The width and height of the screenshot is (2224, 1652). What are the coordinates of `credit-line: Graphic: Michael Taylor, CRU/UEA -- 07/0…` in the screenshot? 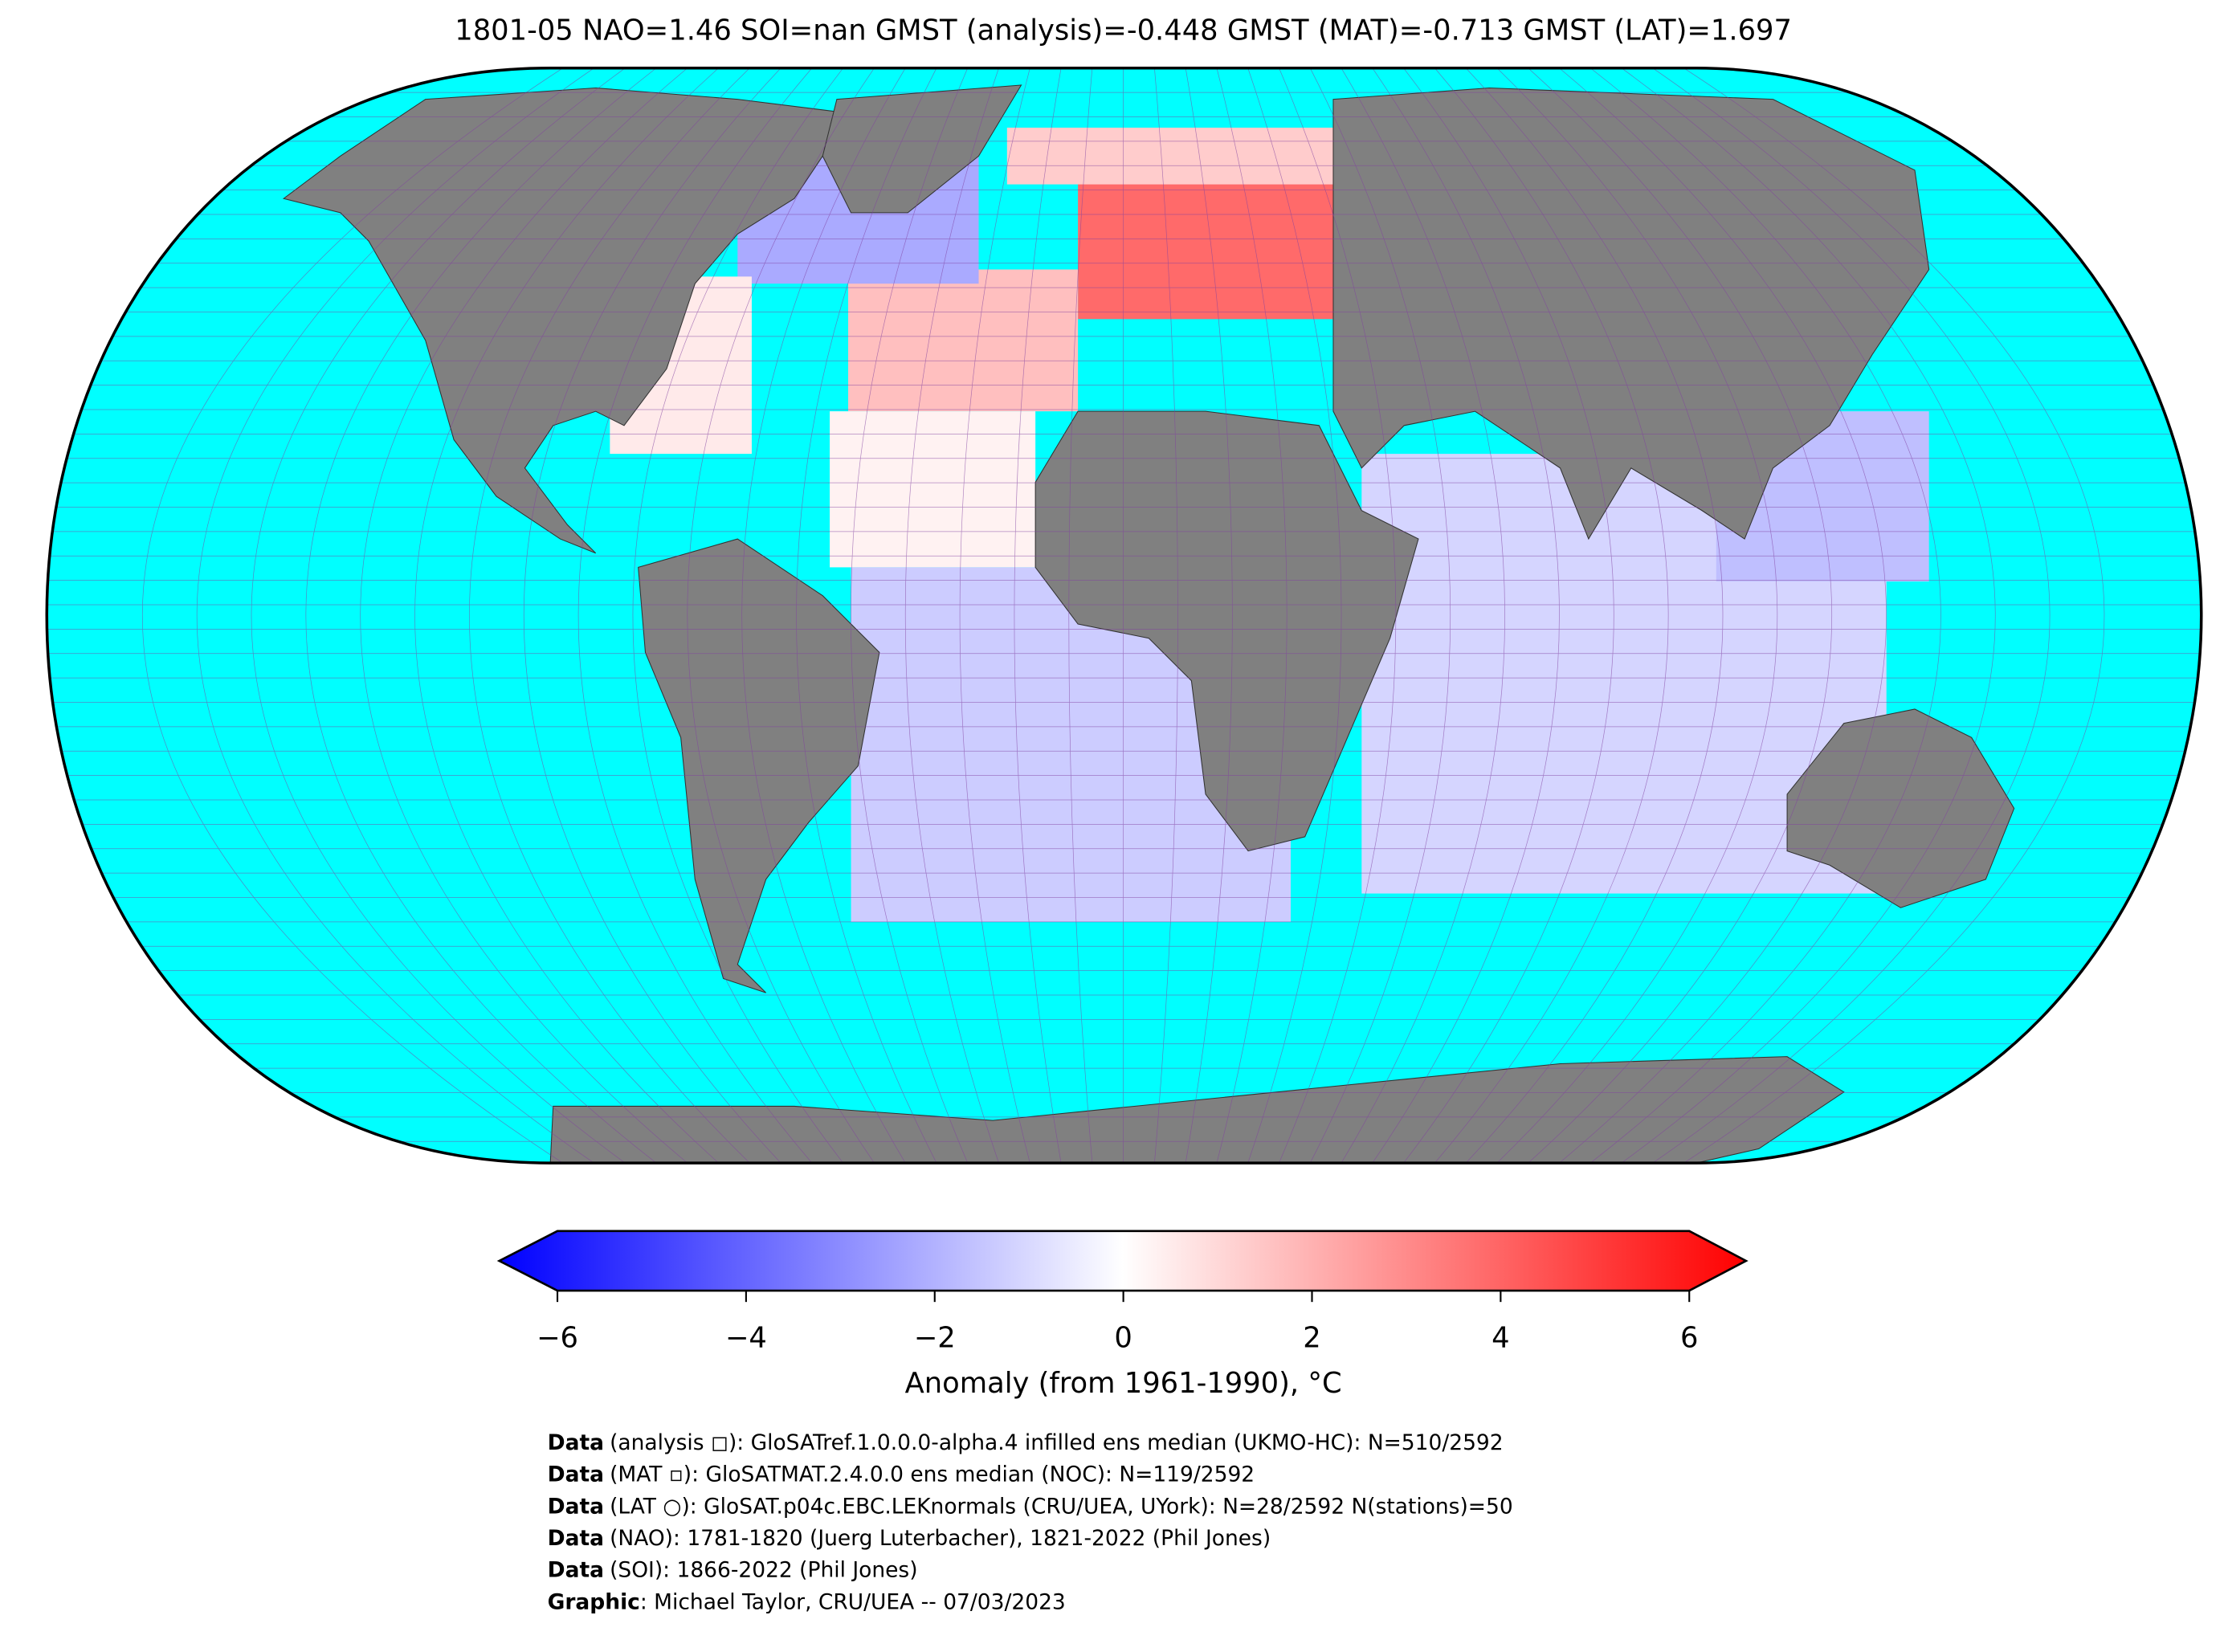 It's located at (807, 1601).